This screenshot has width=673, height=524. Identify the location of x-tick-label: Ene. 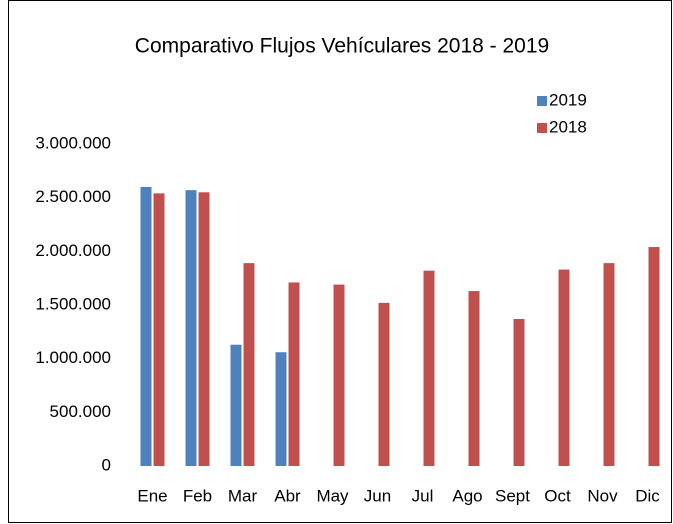
(152, 495).